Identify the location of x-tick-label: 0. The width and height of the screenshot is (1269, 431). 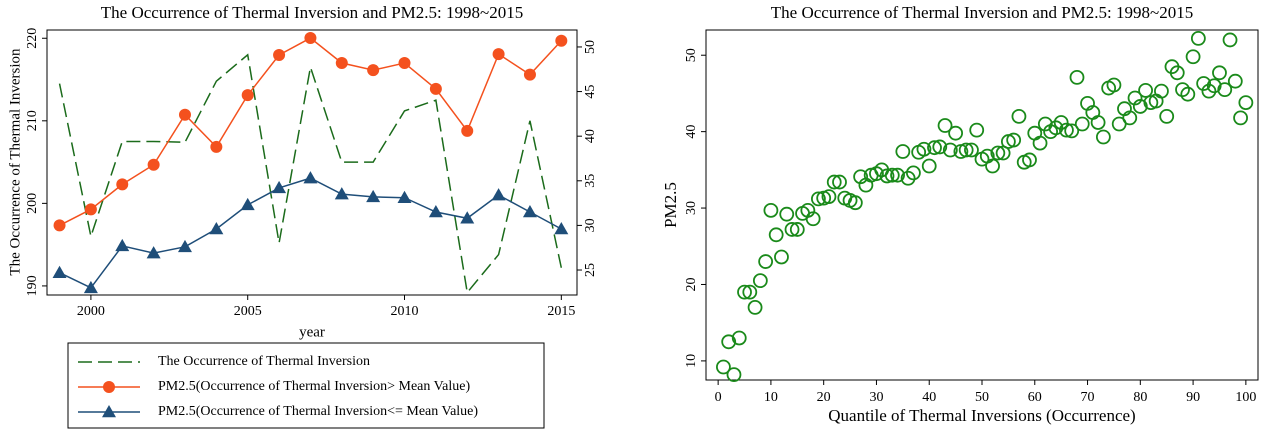
(718, 397).